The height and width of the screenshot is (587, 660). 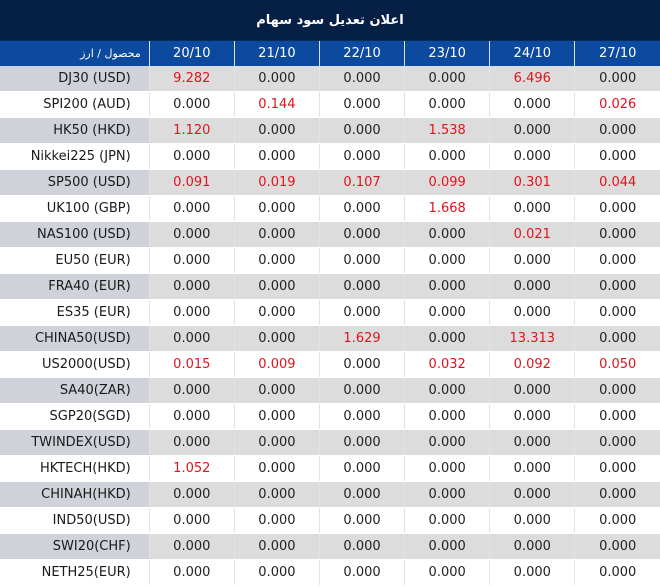 What do you see at coordinates (192, 182) in the screenshot?
I see `dividend-value-cell: 0.091` at bounding box center [192, 182].